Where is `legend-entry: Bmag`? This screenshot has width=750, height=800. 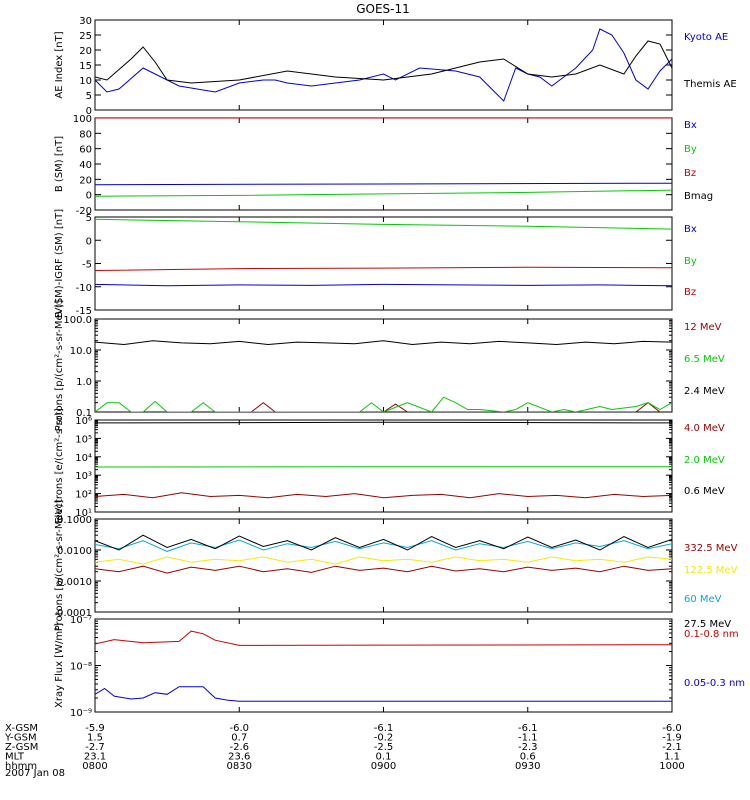
legend-entry: Bmag is located at coordinates (698, 196).